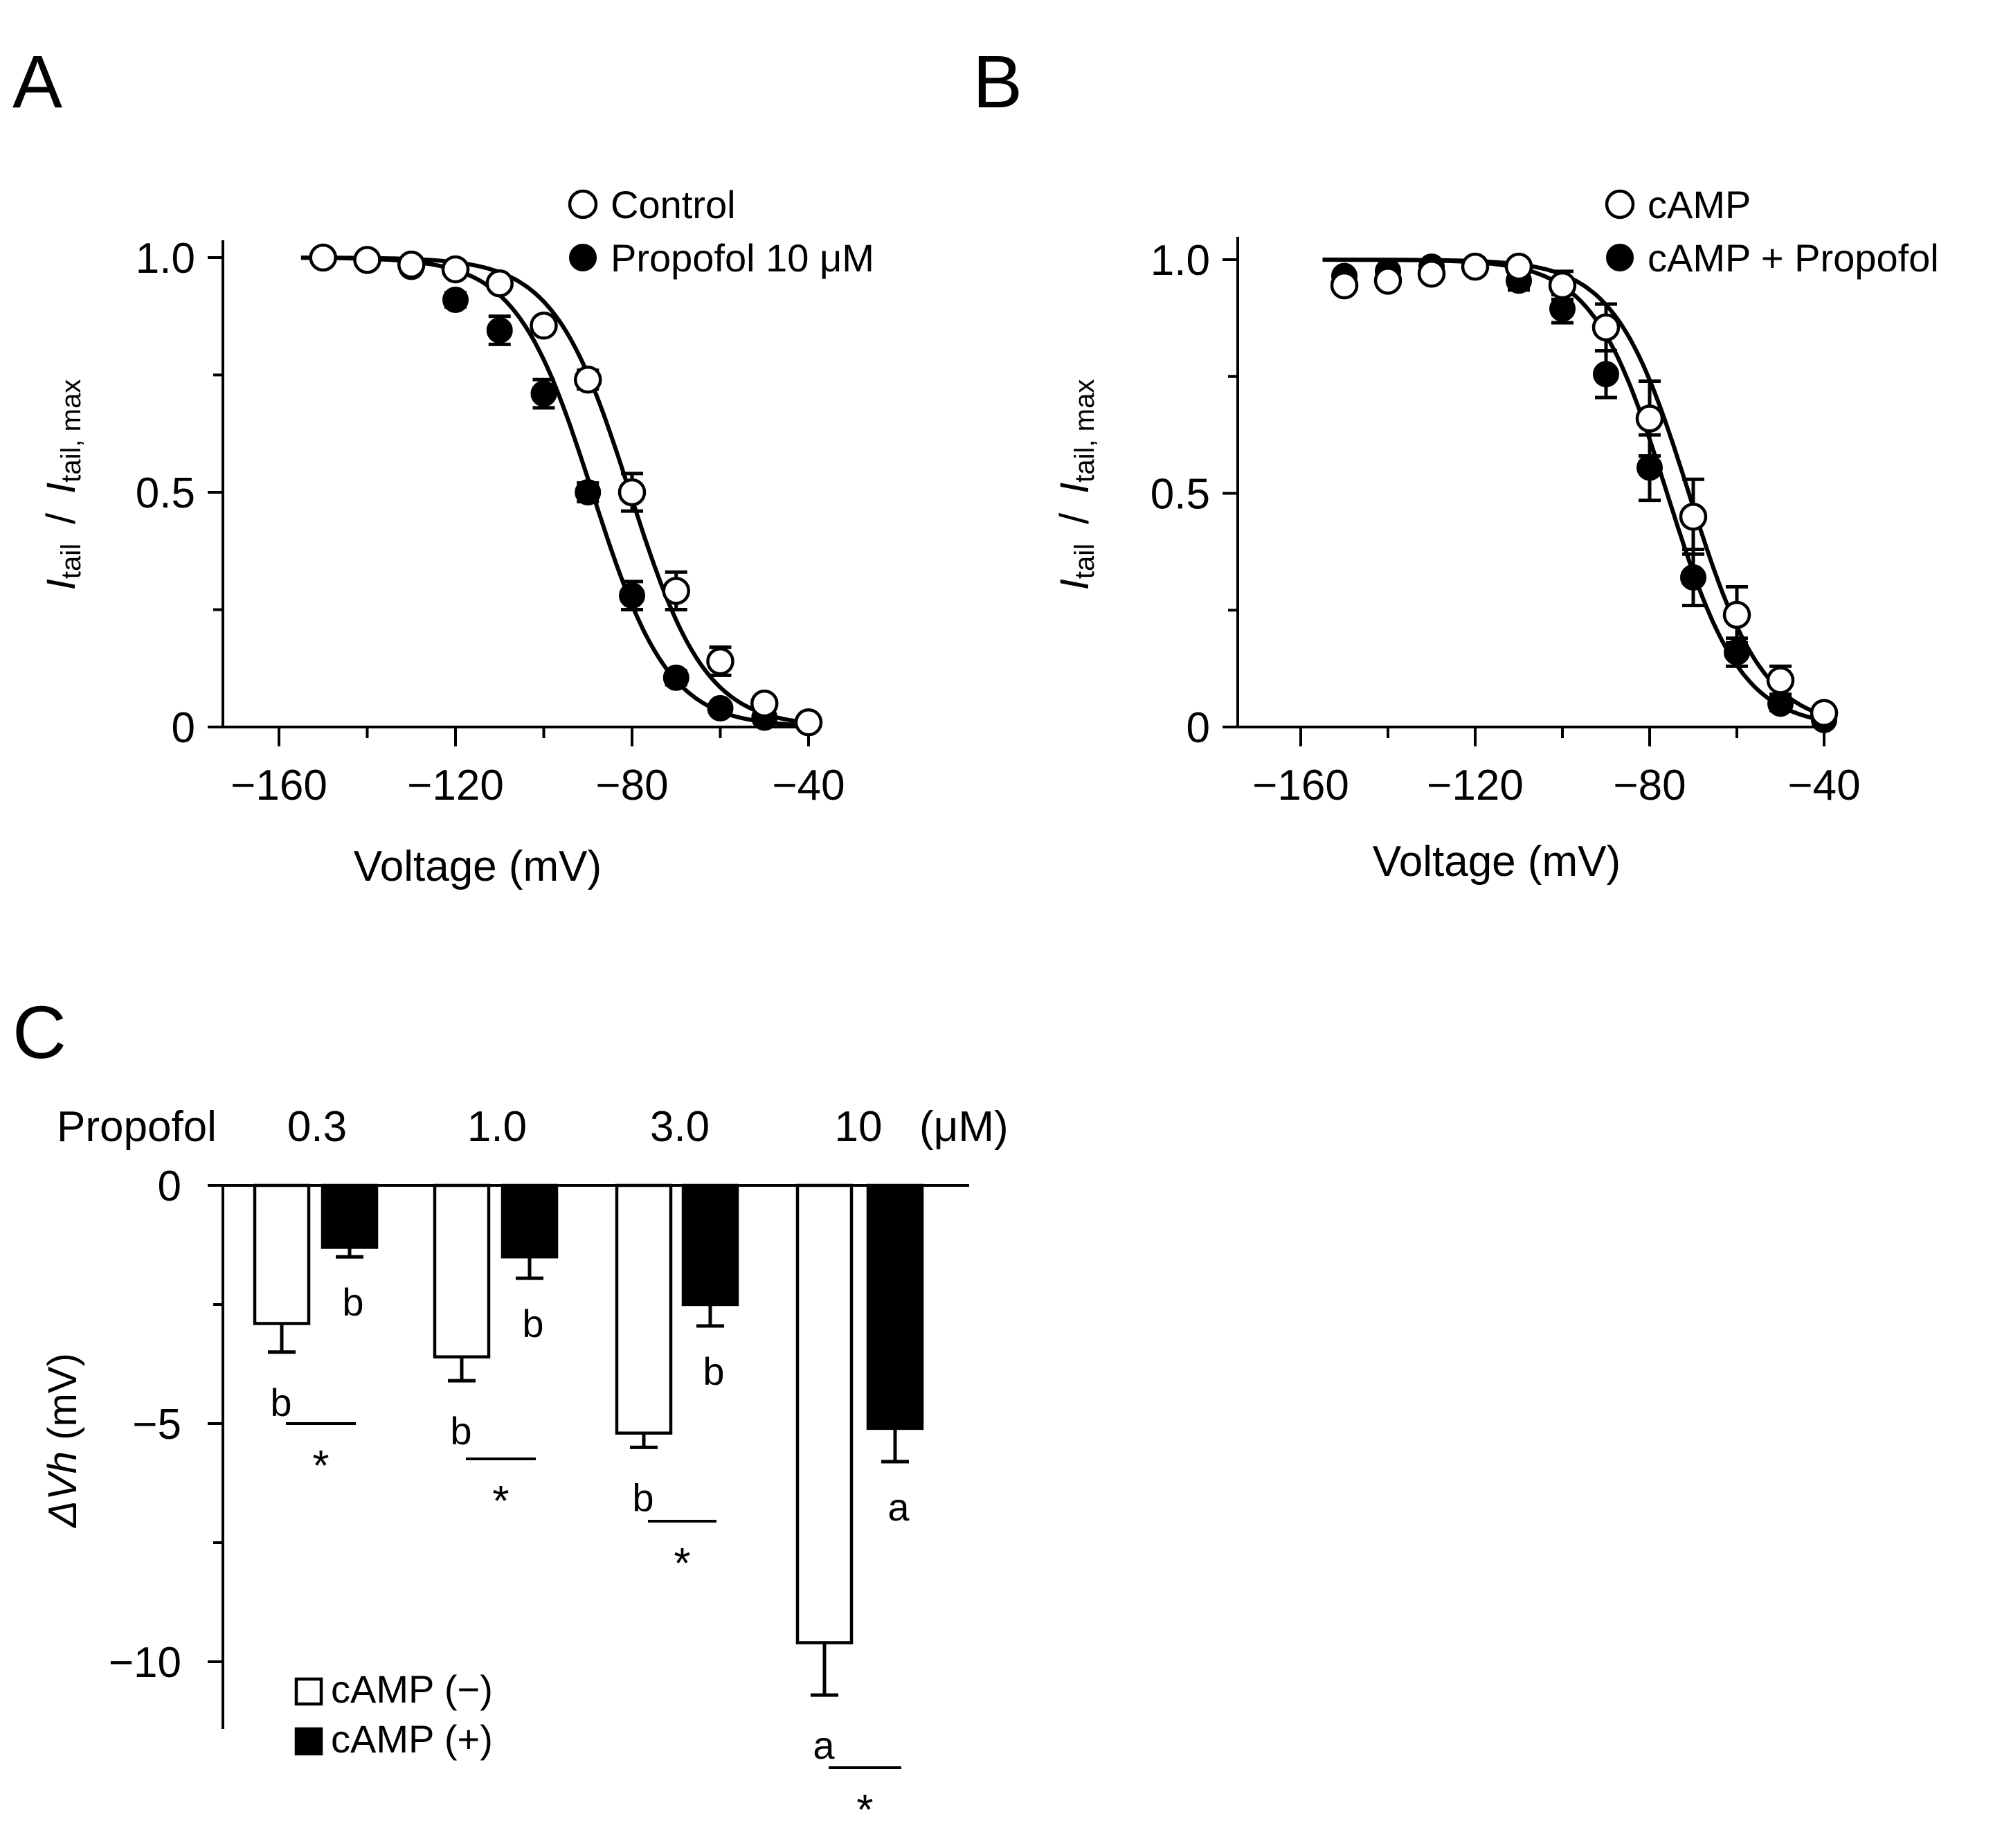 This screenshot has width=1993, height=1848. I want to click on panel-b-x-tick-label: −80, so click(1649, 786).